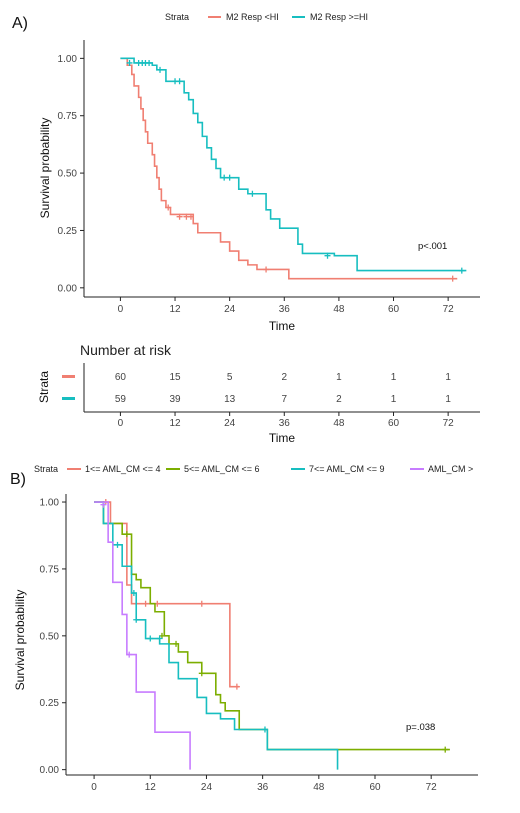 This screenshot has height=813, width=520. Describe the element at coordinates (44, 387) in the screenshot. I see `risk-table-strata-label: Strata` at that location.